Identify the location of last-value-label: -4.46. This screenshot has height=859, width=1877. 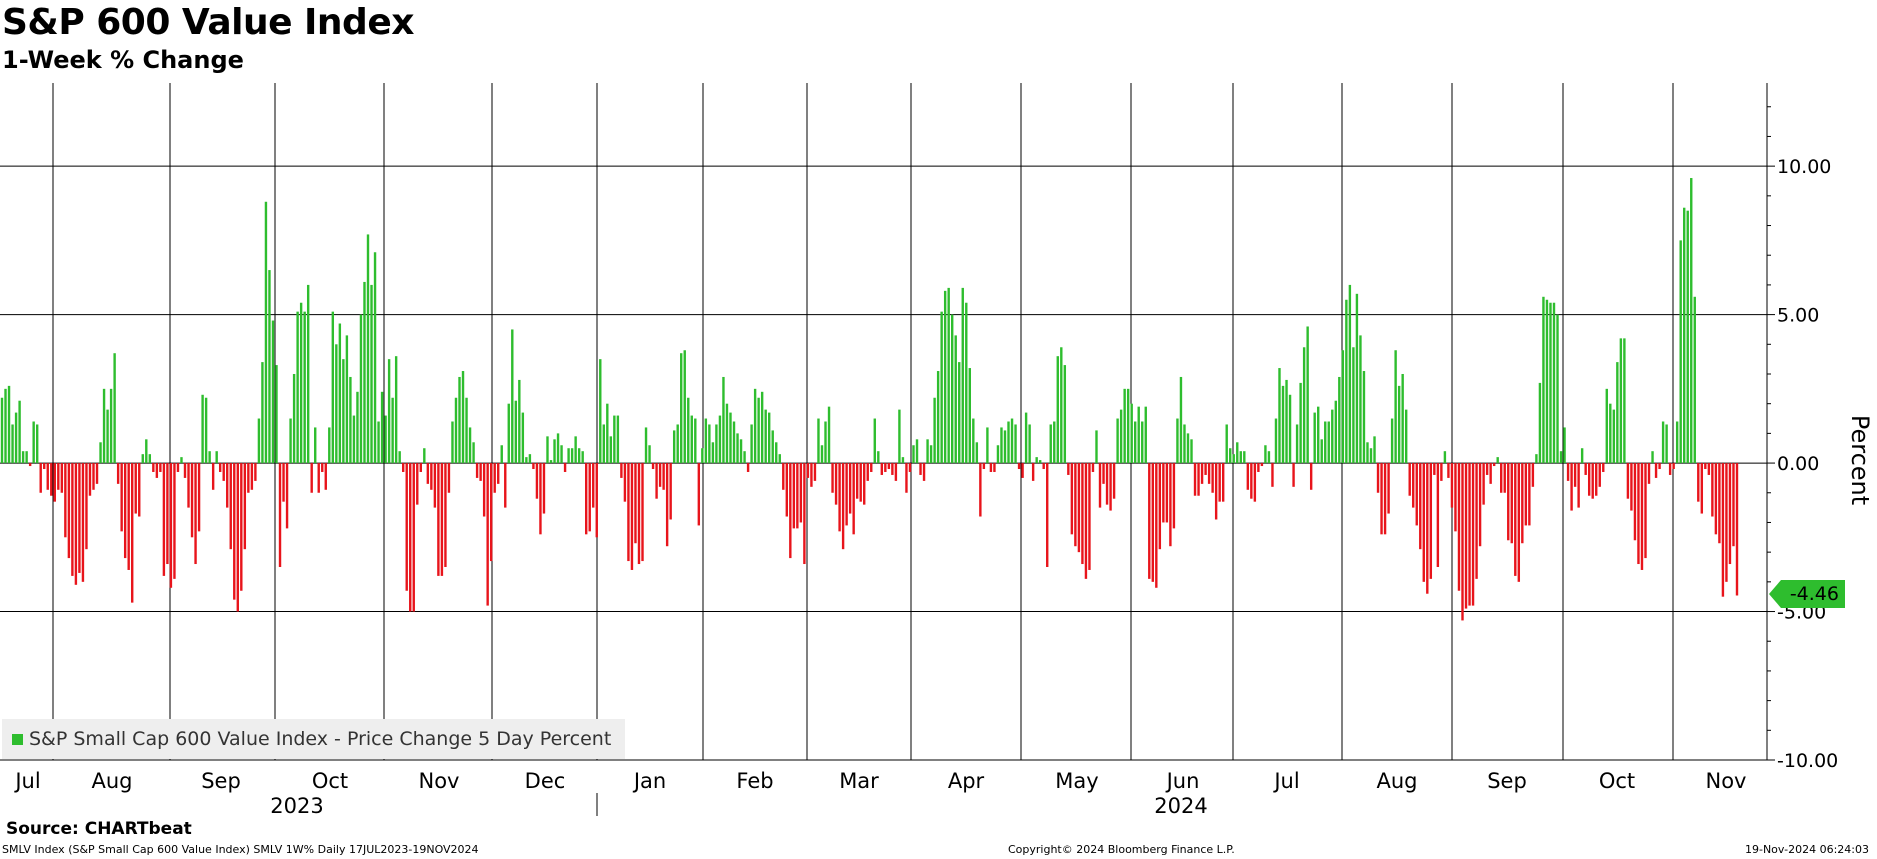
(1814, 594).